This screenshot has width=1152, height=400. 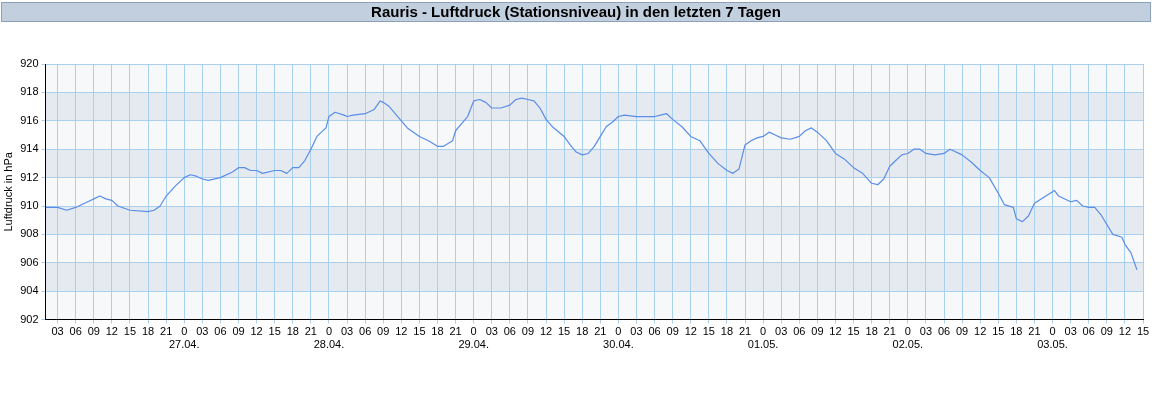 What do you see at coordinates (29, 318) in the screenshot?
I see `y-tick-label: 902` at bounding box center [29, 318].